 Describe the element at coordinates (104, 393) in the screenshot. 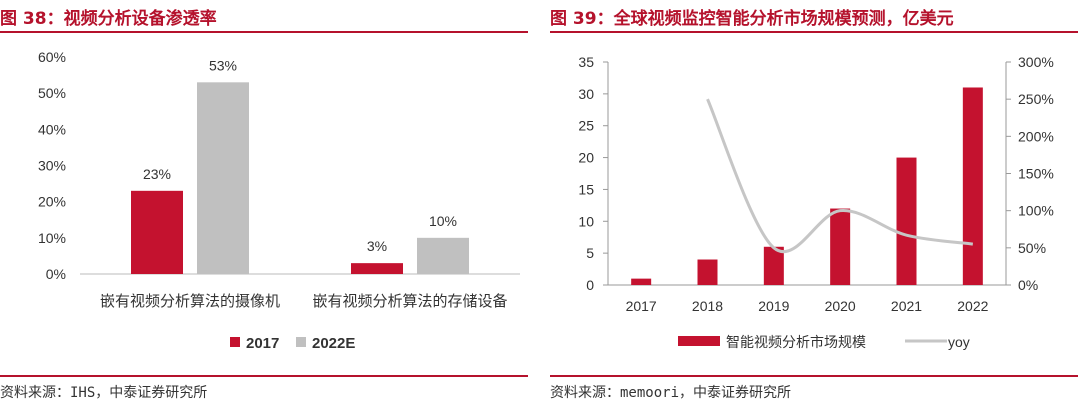

I see `left-source-note: 资料来源：IHS，中泰证券研究所` at that location.